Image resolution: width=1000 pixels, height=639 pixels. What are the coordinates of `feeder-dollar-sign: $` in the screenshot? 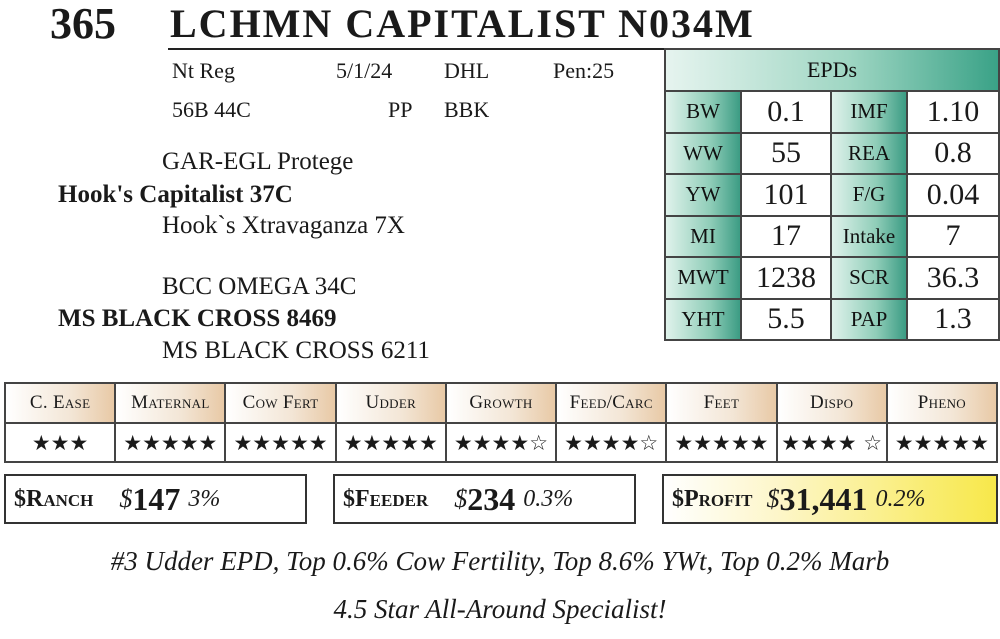 It's located at (461, 498).